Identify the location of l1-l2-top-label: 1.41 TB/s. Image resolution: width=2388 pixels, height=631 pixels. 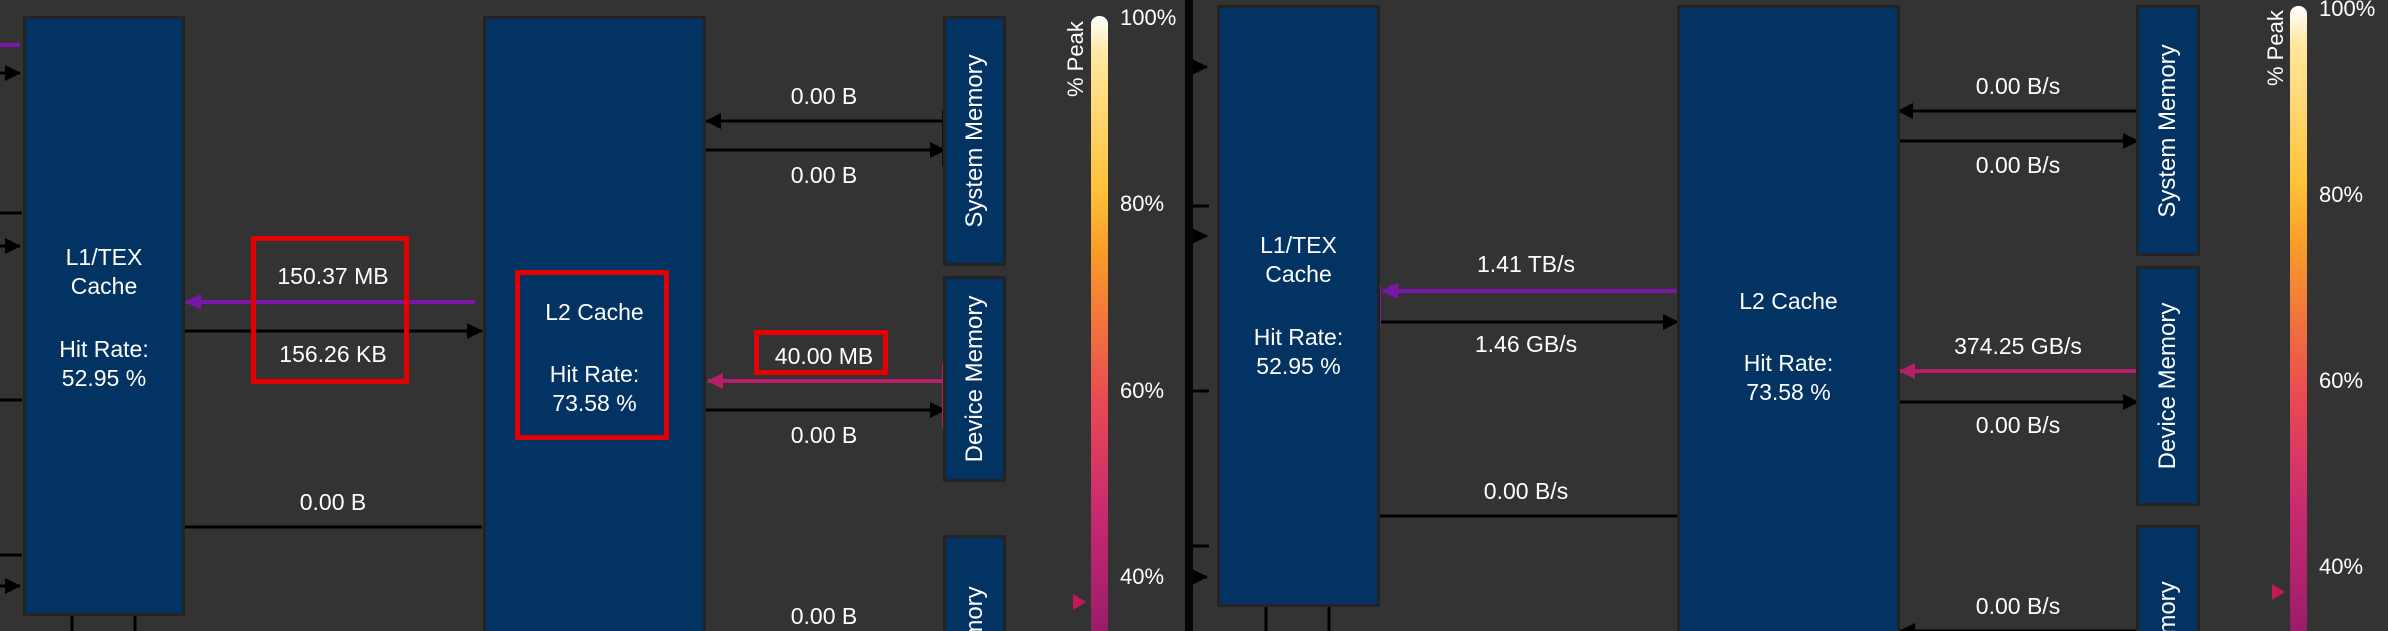
(1526, 264).